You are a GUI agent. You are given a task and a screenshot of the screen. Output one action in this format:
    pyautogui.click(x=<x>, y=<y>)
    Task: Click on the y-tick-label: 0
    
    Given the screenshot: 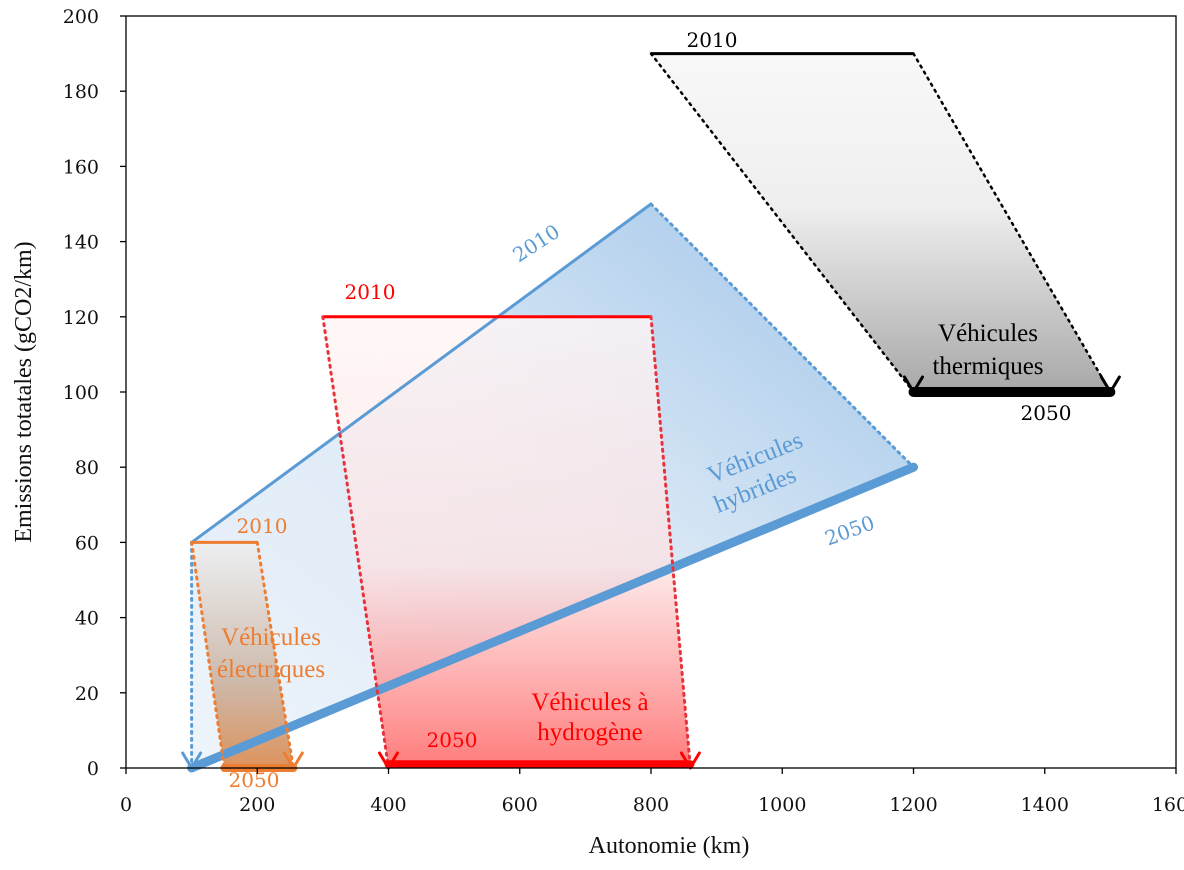 What is the action you would take?
    pyautogui.click(x=93, y=769)
    